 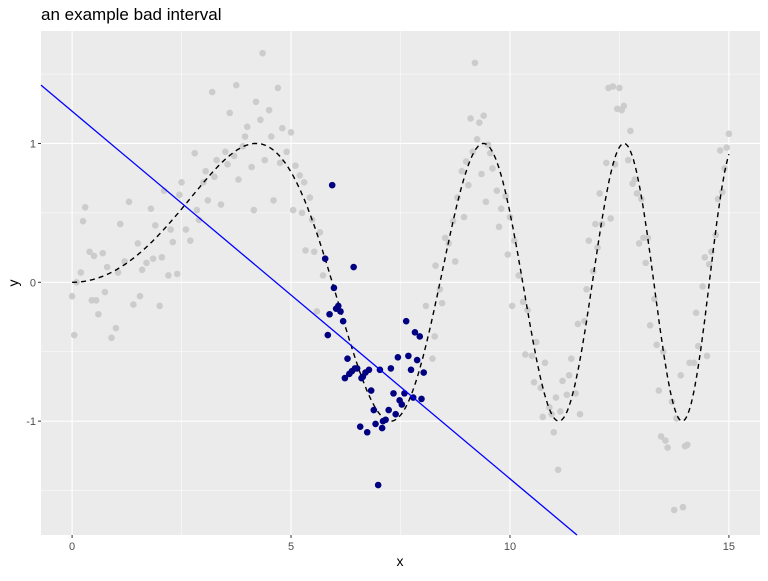 I want to click on y-axis-title: y, so click(x=13, y=283).